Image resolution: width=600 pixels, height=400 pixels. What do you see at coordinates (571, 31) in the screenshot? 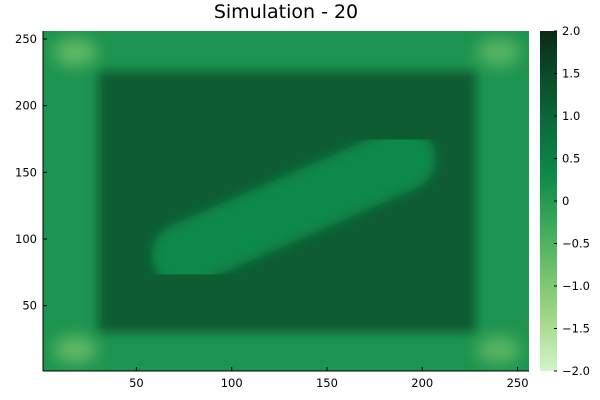
I see `colorbar-tick-label-0: 2.0` at bounding box center [571, 31].